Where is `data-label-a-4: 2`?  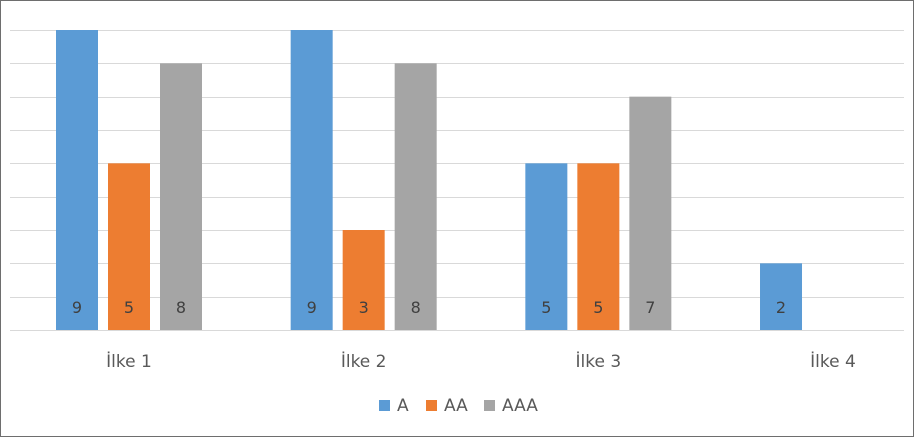 data-label-a-4: 2 is located at coordinates (781, 307).